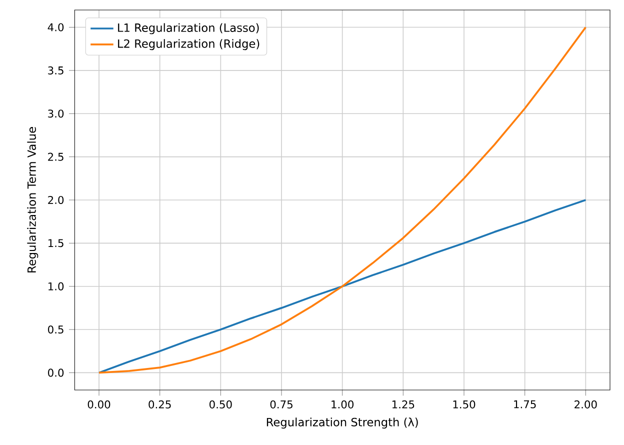  What do you see at coordinates (159, 404) in the screenshot?
I see `x-tick-label: 0.25` at bounding box center [159, 404].